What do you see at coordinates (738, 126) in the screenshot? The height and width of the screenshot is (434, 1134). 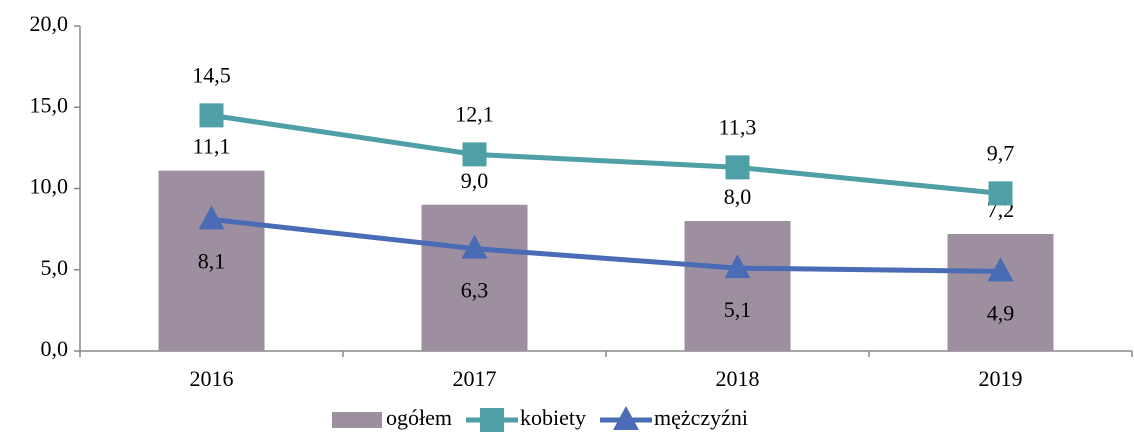 I see `data-label: 11,3` at bounding box center [738, 126].